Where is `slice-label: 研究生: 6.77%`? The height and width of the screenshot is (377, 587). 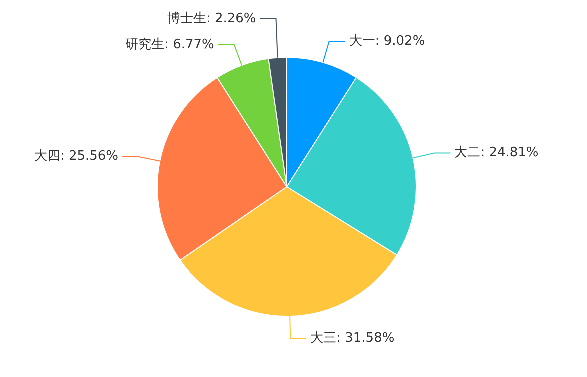
slice-label: 研究生: 6.77% is located at coordinates (170, 44).